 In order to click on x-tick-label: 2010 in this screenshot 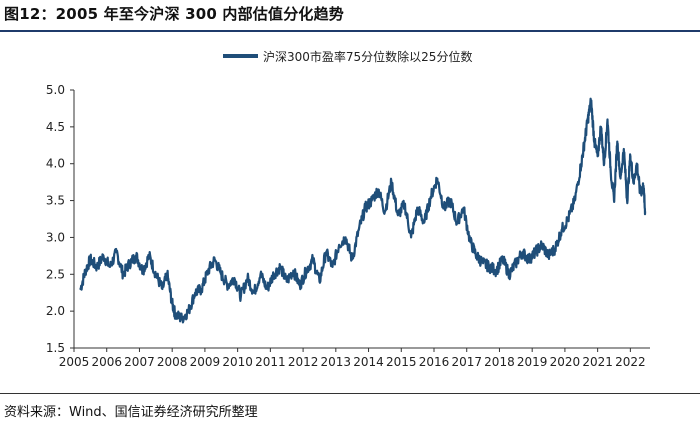, I will do `click(237, 362)`.